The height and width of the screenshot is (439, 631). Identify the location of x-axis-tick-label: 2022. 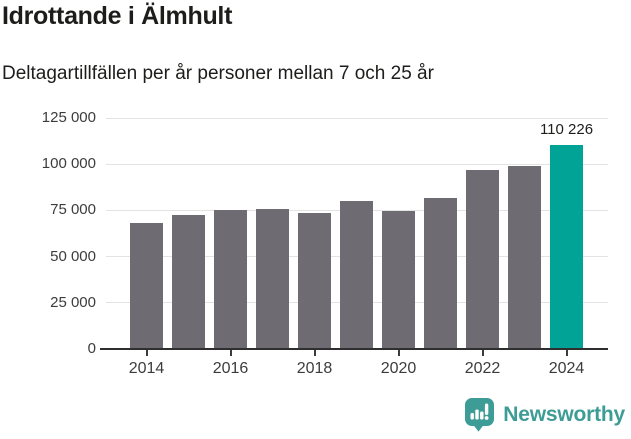
(482, 368).